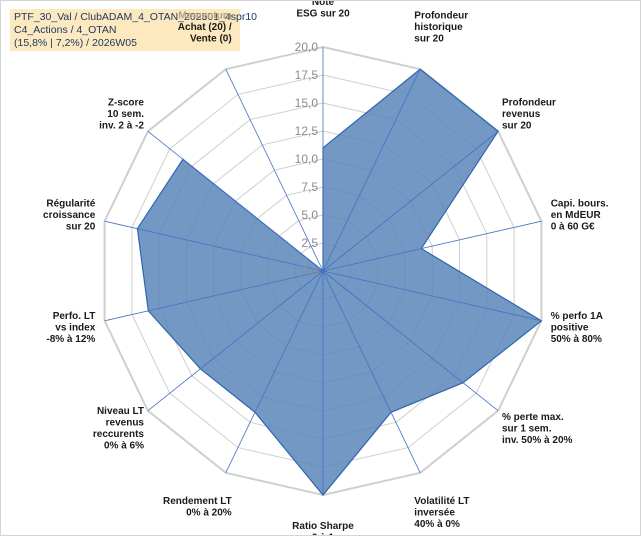 The image size is (641, 536). I want to click on category-label: Momentum Achat (20) / Vente (0), so click(205, 28).